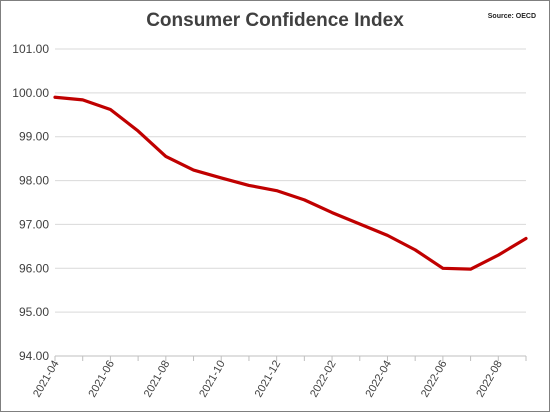  What do you see at coordinates (34, 268) in the screenshot?
I see `y-tick-label: 96.00` at bounding box center [34, 268].